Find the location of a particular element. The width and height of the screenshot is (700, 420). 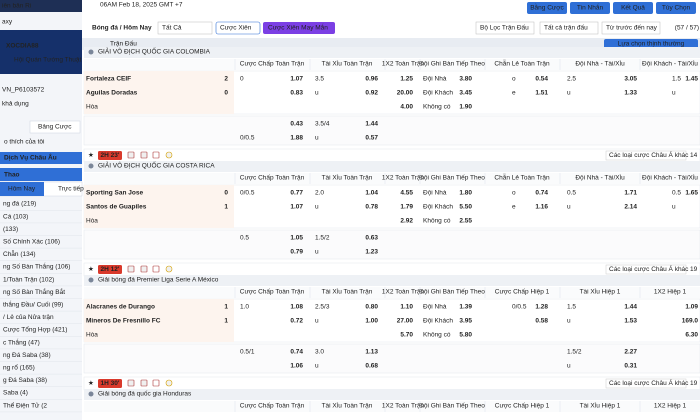

odds: 1.16 is located at coordinates (541, 207).